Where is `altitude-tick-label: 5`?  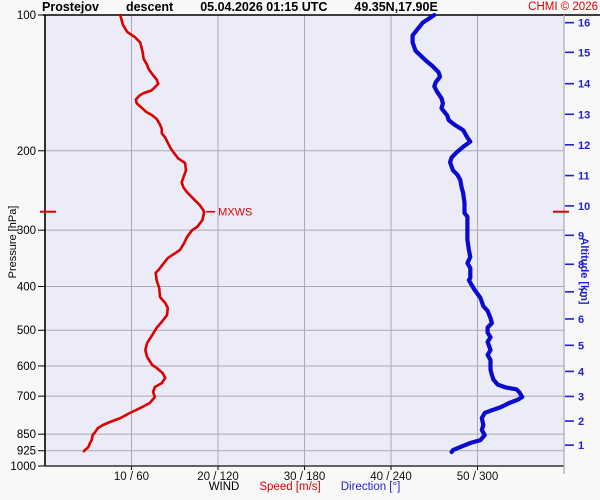
altitude-tick-label: 5 is located at coordinates (581, 346).